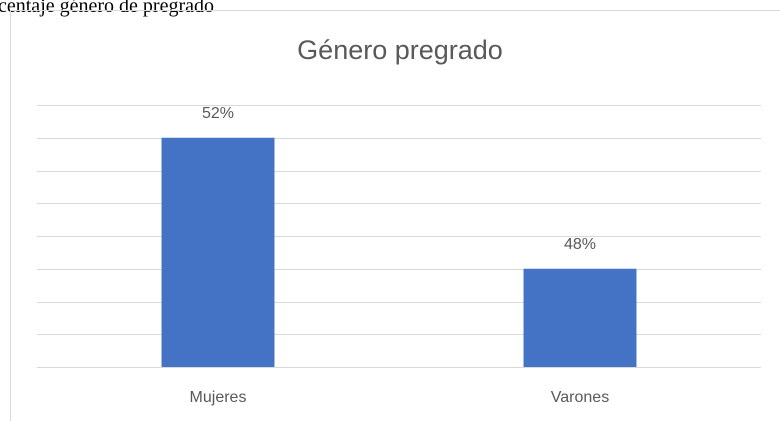 The height and width of the screenshot is (421, 780). Describe the element at coordinates (400, 50) in the screenshot. I see `chart-title: Género pregrado` at that location.